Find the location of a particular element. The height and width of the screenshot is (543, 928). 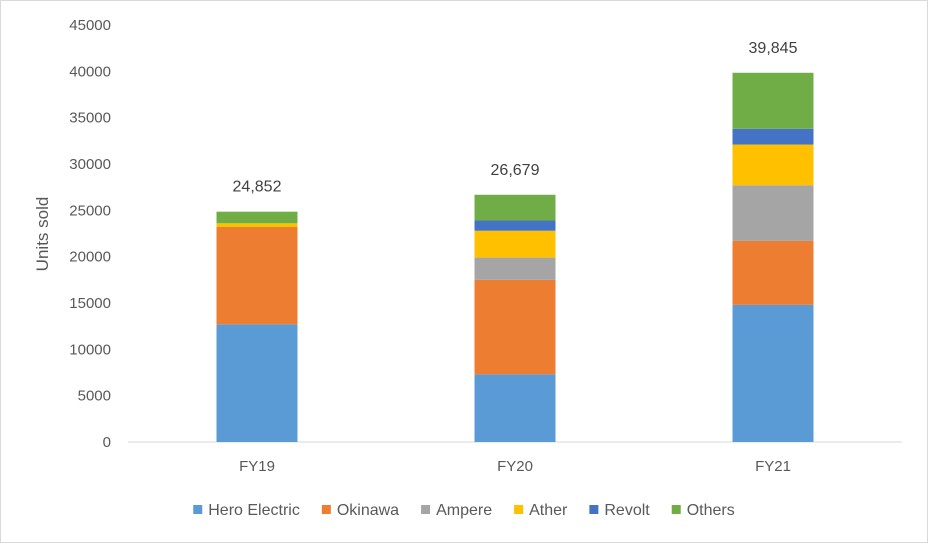

legend-item: Revolt is located at coordinates (619, 510).